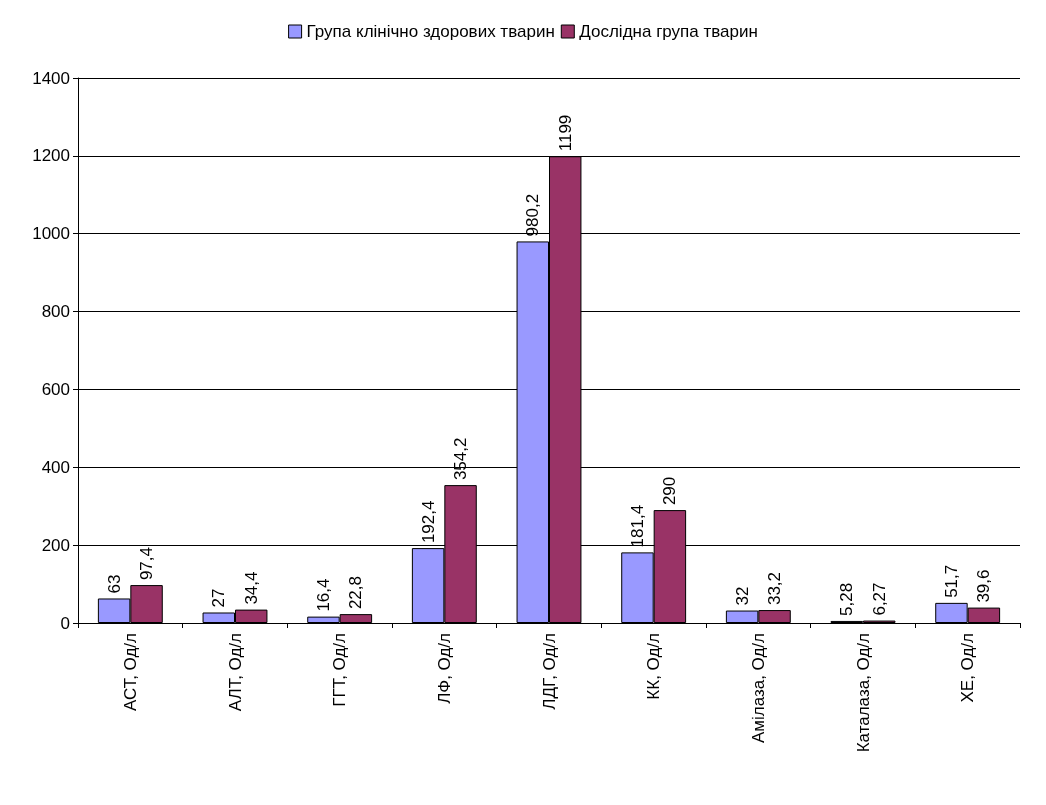 This screenshot has width=1046, height=805. I want to click on x-tick-label: АСТ, Од/л, so click(130, 672).